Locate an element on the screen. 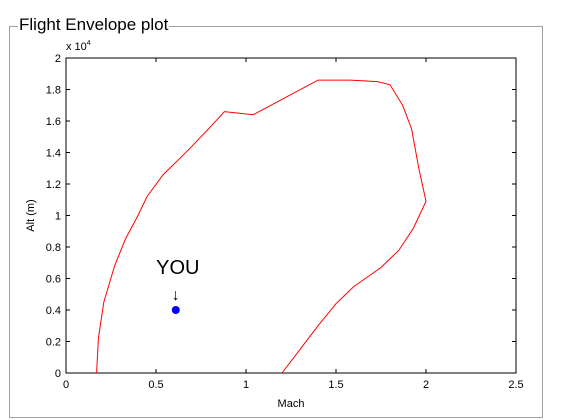 Image resolution: width=561 pixels, height=420 pixels. y-tick-label: 1.2 is located at coordinates (53, 185).